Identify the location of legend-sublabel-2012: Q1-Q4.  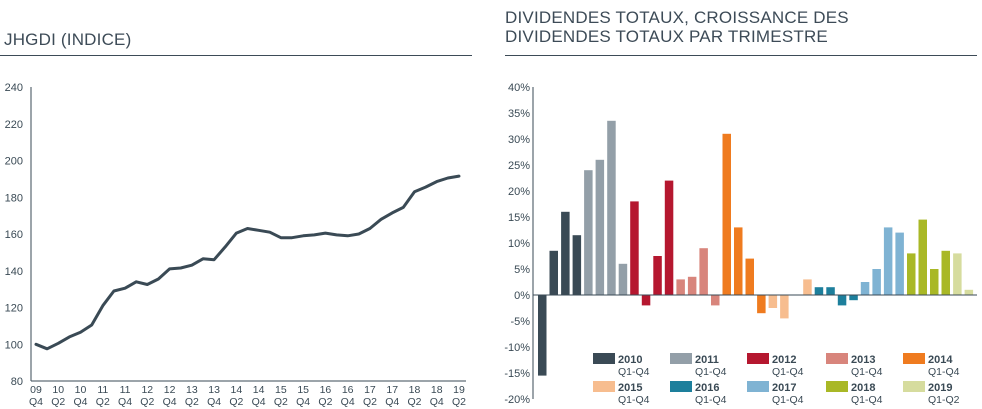
(788, 372).